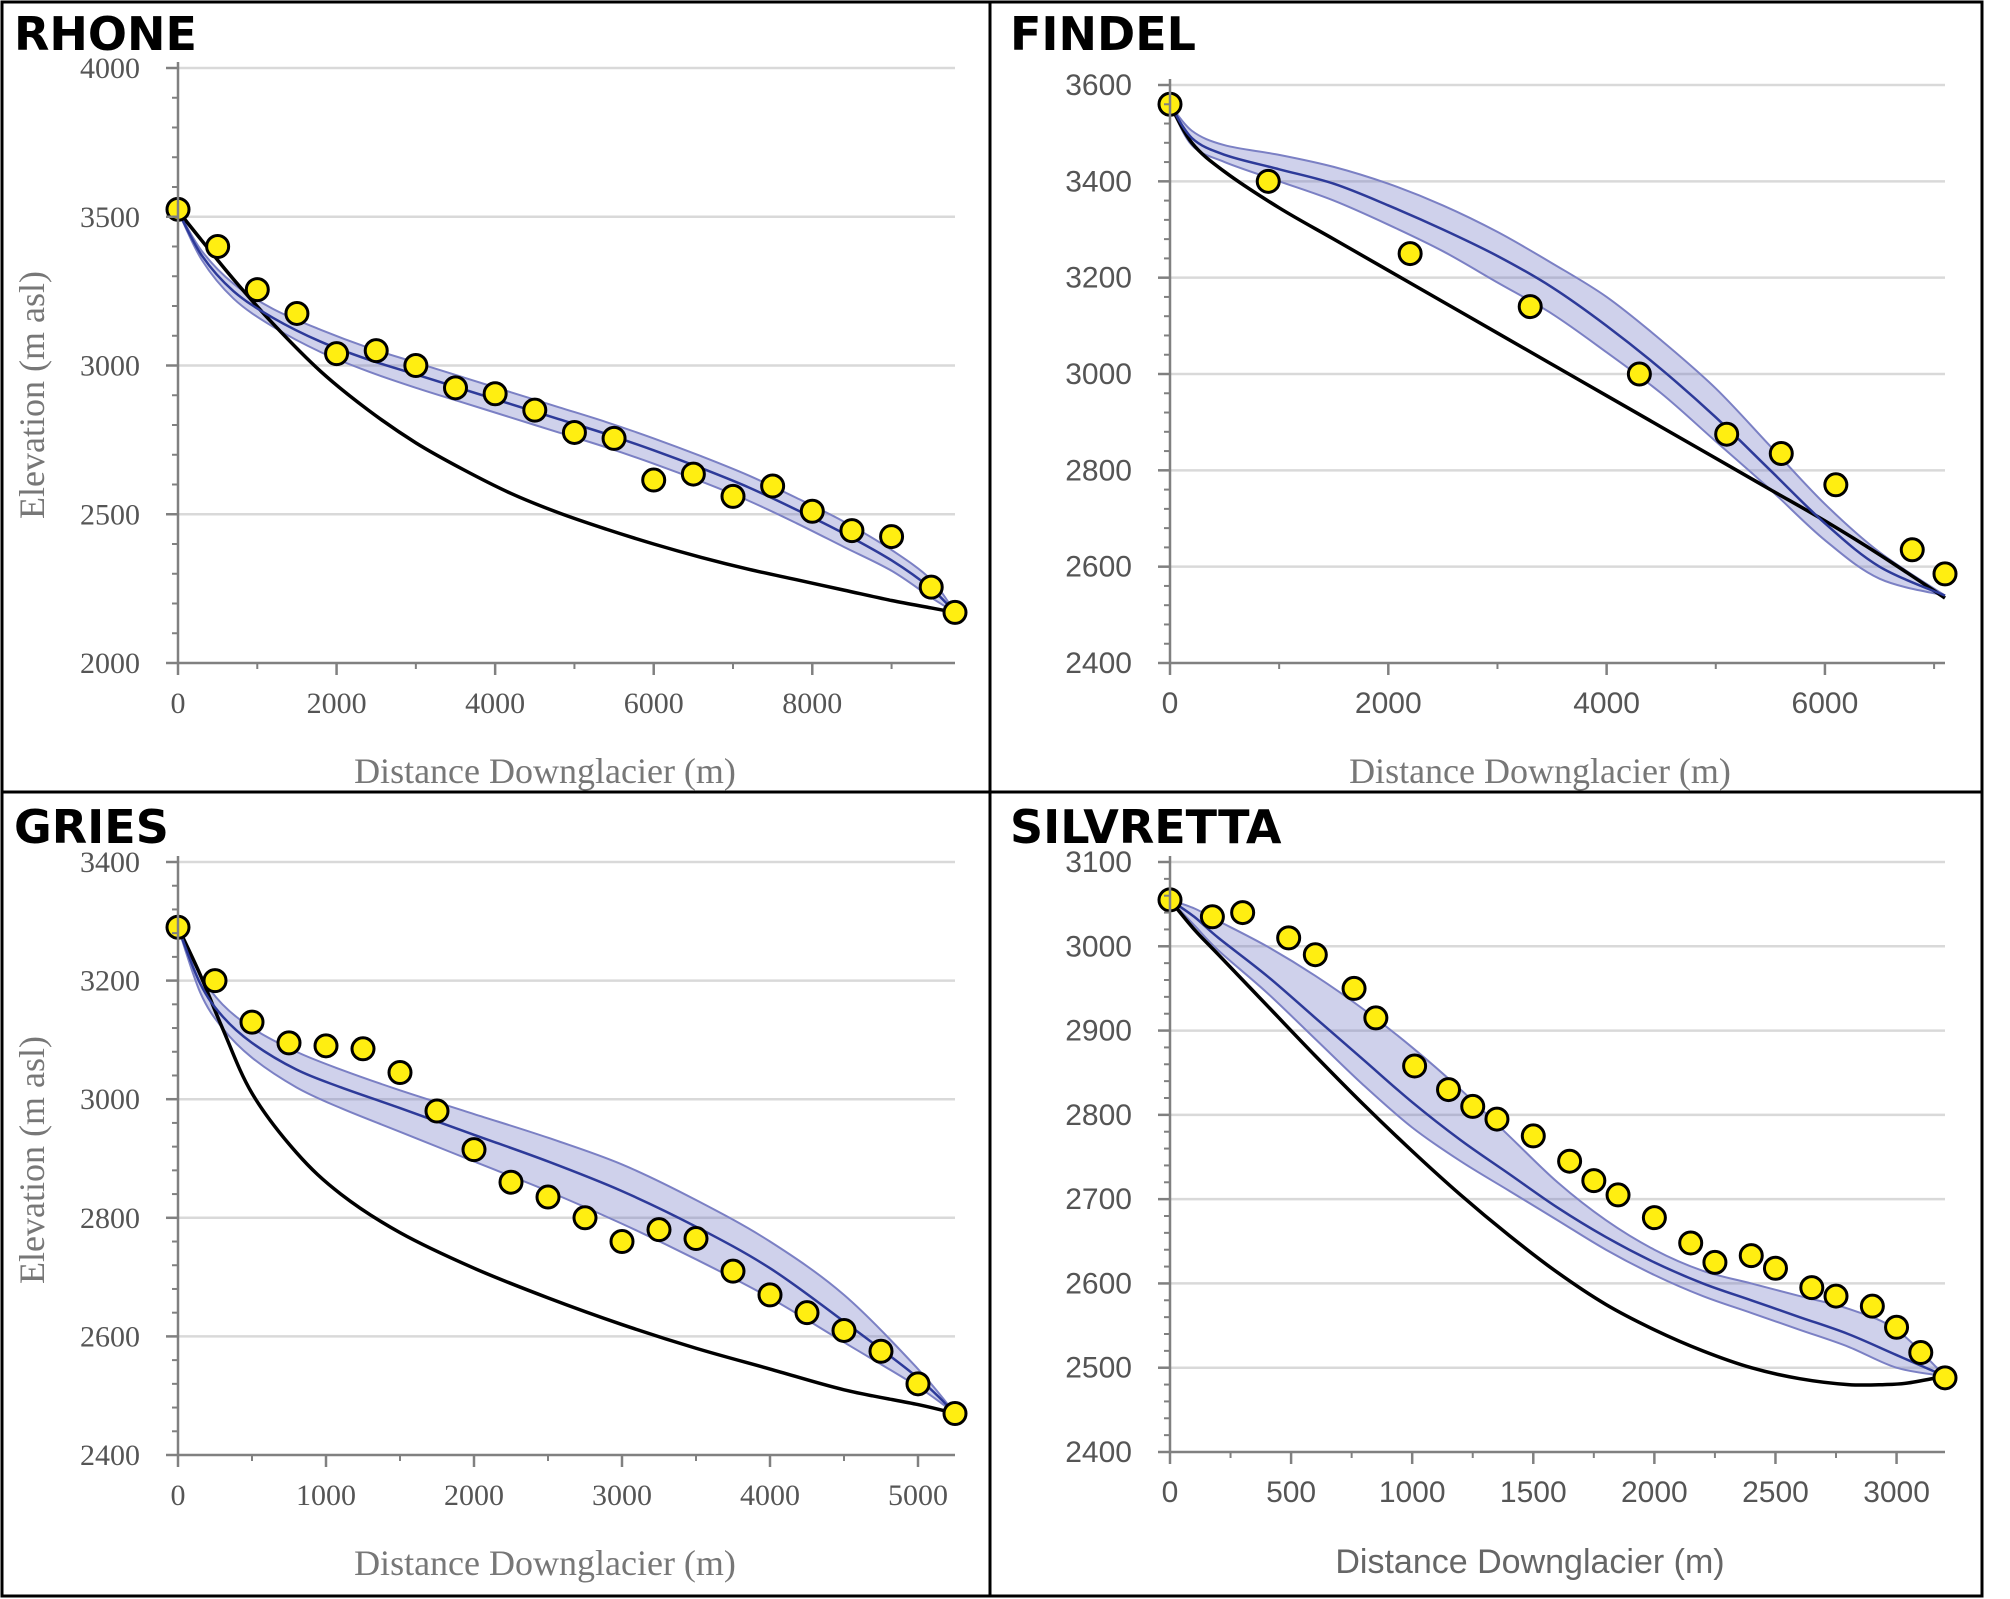 The width and height of the screenshot is (2010, 1599). What do you see at coordinates (91, 827) in the screenshot?
I see `chart-title: GRIES` at bounding box center [91, 827].